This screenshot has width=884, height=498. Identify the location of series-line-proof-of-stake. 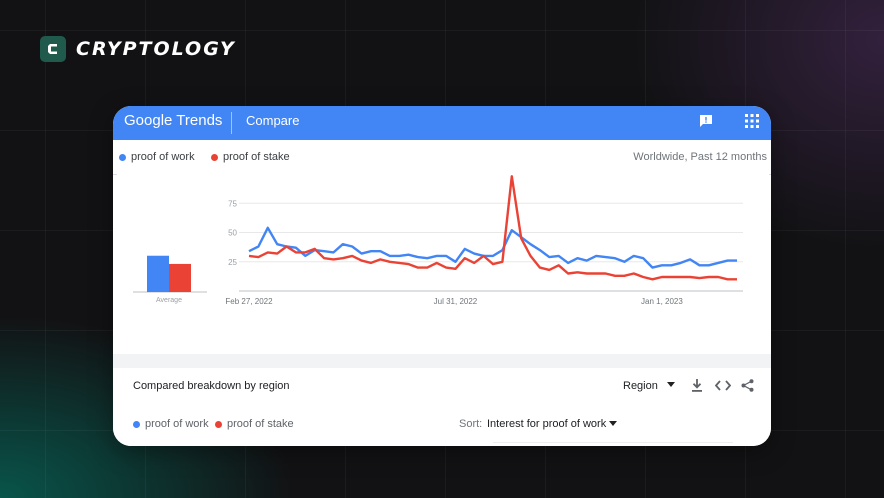
(492, 228).